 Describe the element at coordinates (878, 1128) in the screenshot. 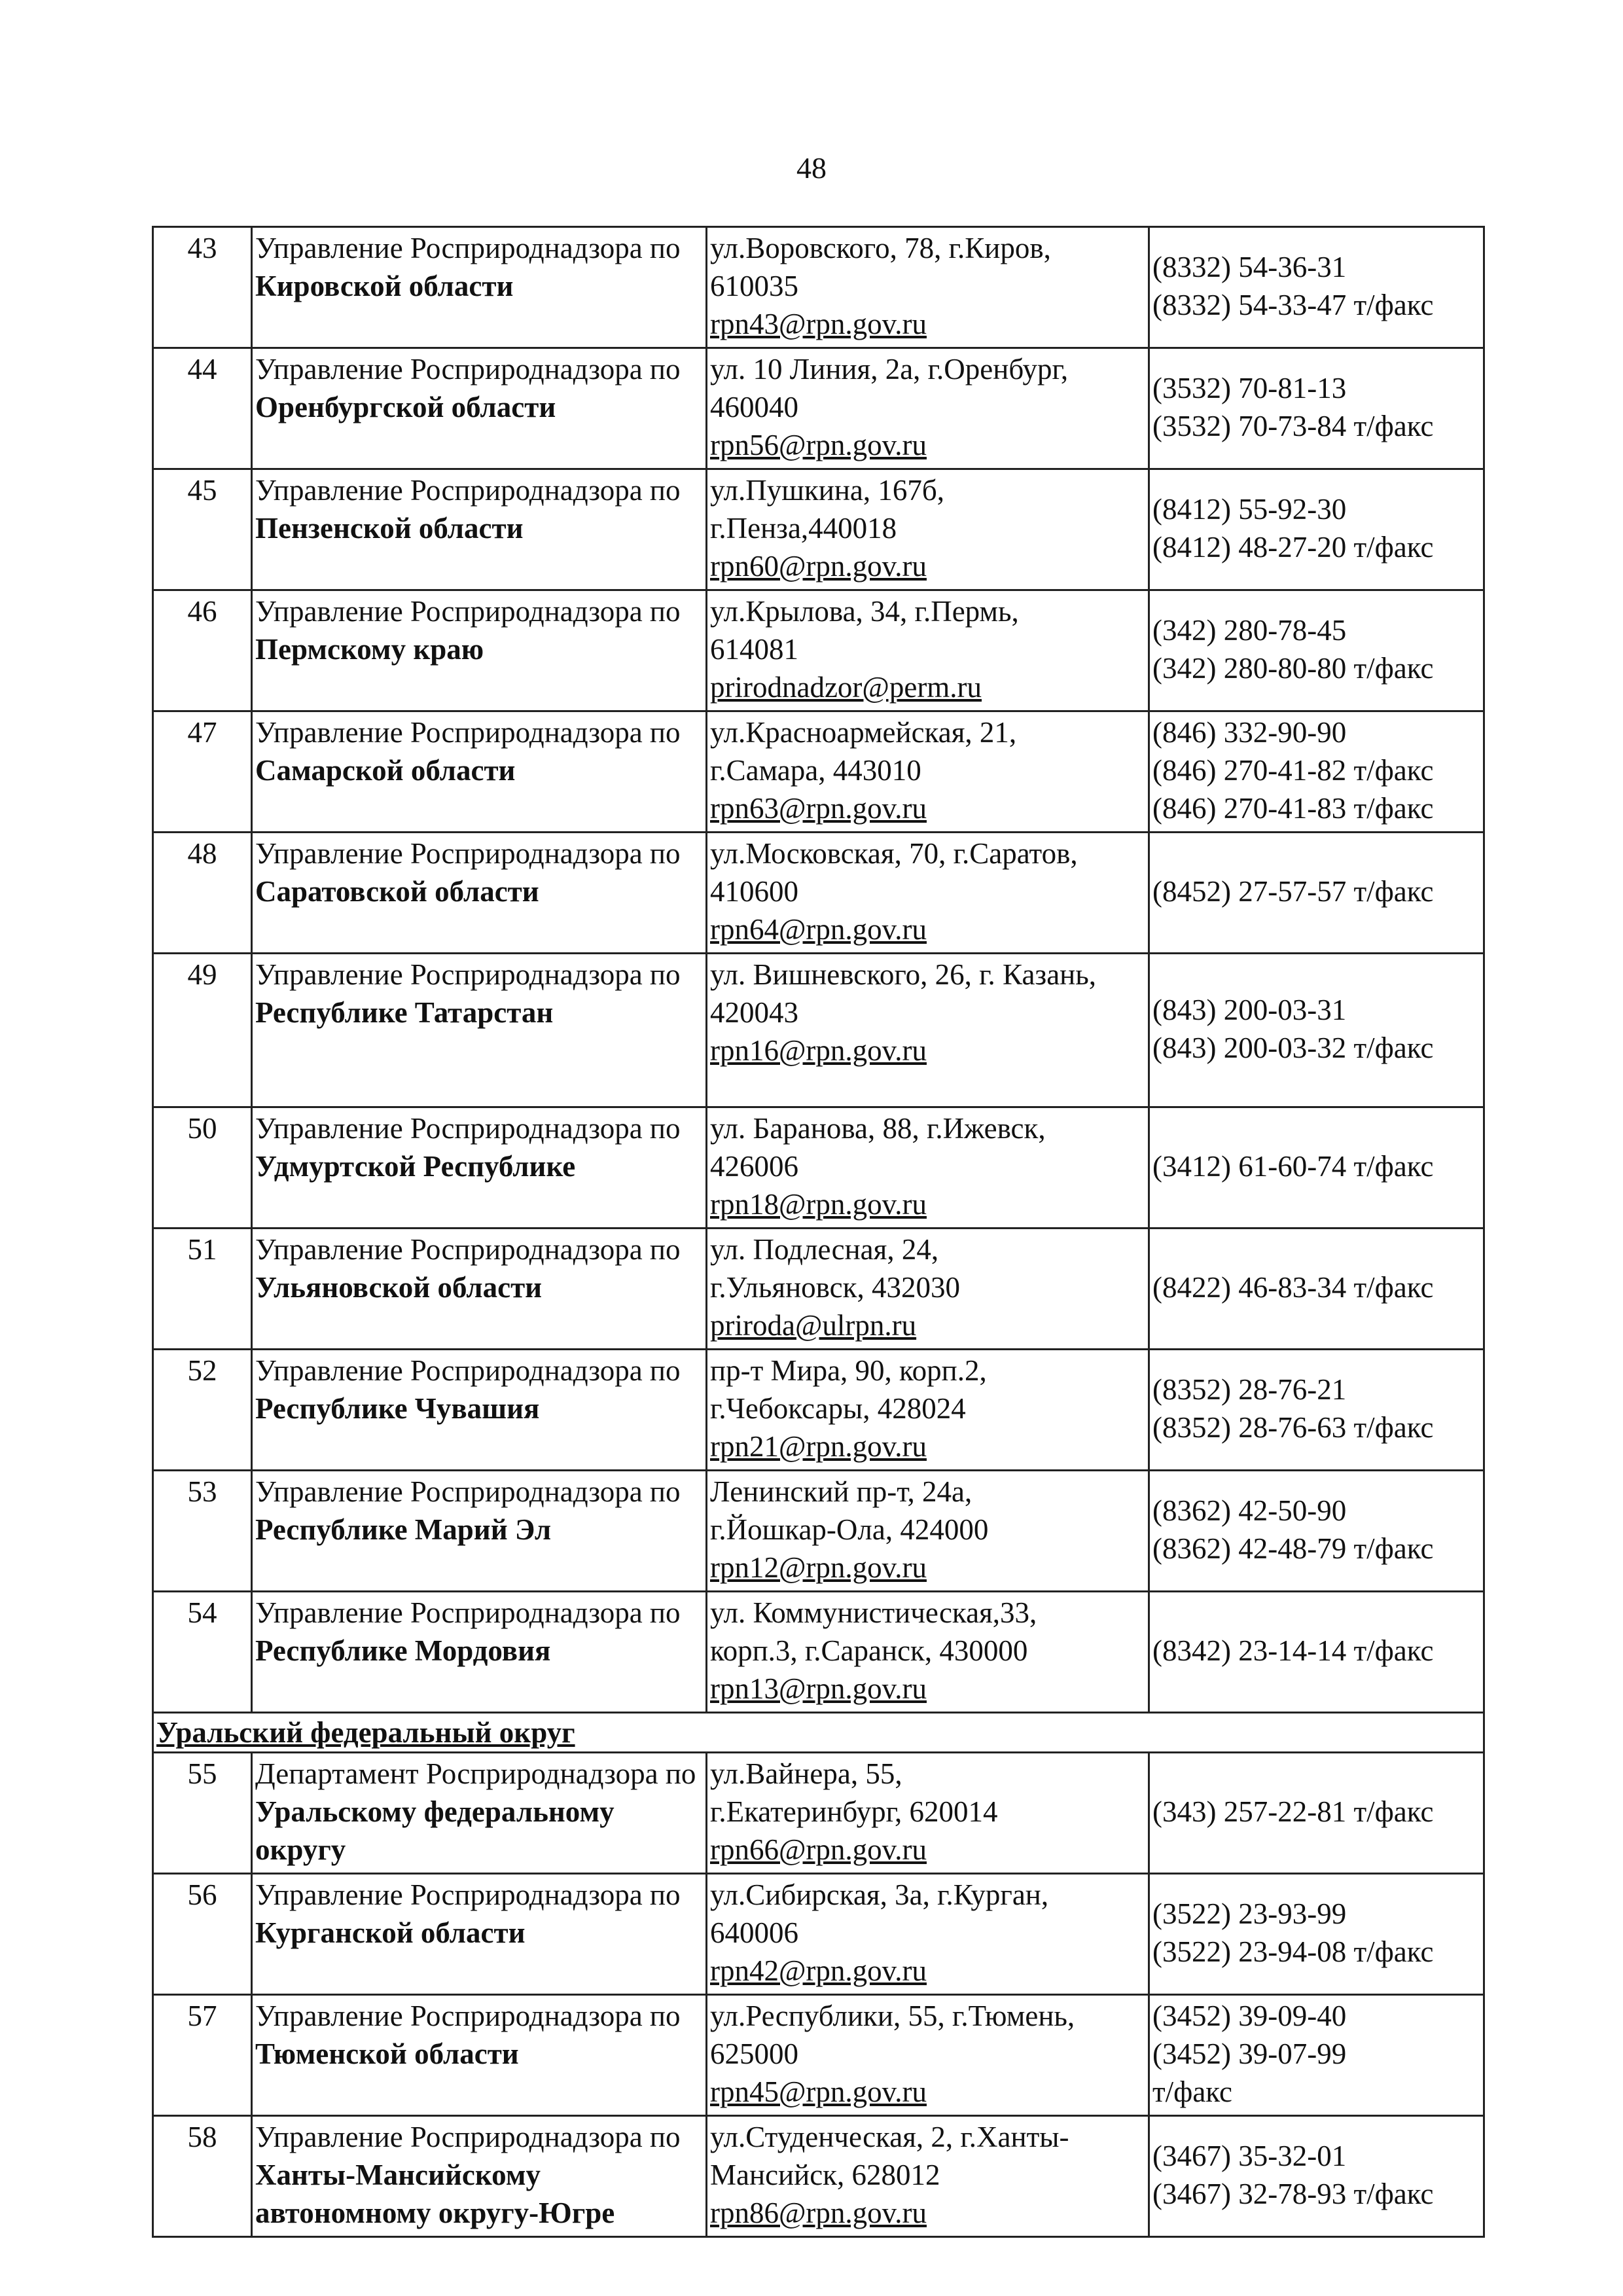

I see `address-line: ул. Баранова, 88, г.Ижевск,` at that location.